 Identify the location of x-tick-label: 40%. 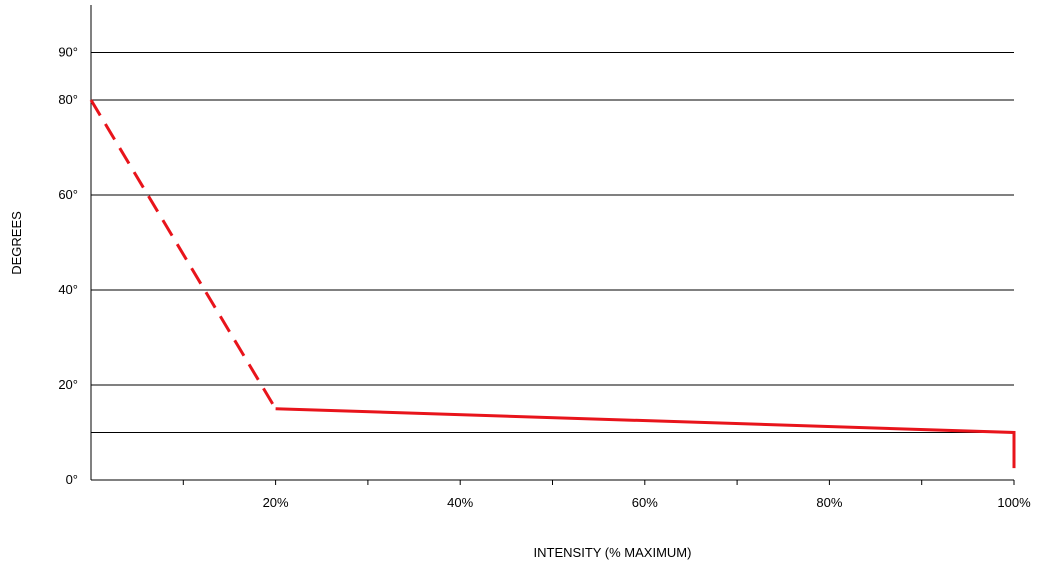
(460, 502).